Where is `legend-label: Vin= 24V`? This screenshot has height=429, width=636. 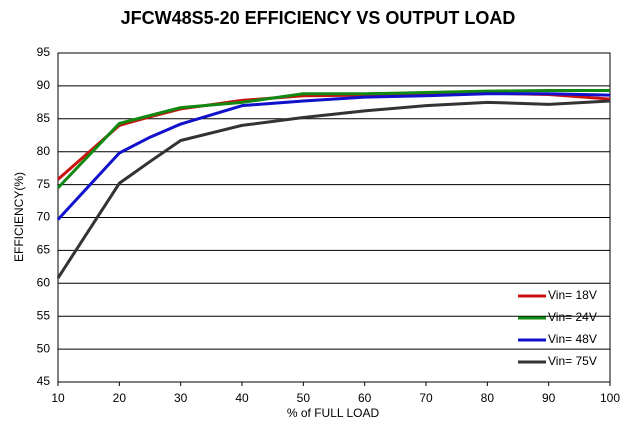
legend-label: Vin= 24V is located at coordinates (572, 317).